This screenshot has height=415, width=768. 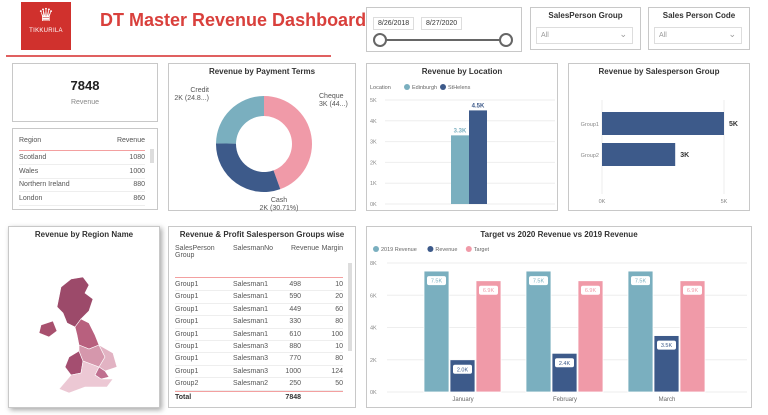 What do you see at coordinates (259, 285) in the screenshot?
I see `table-row: Group1 Salesman1 498 10` at bounding box center [259, 285].